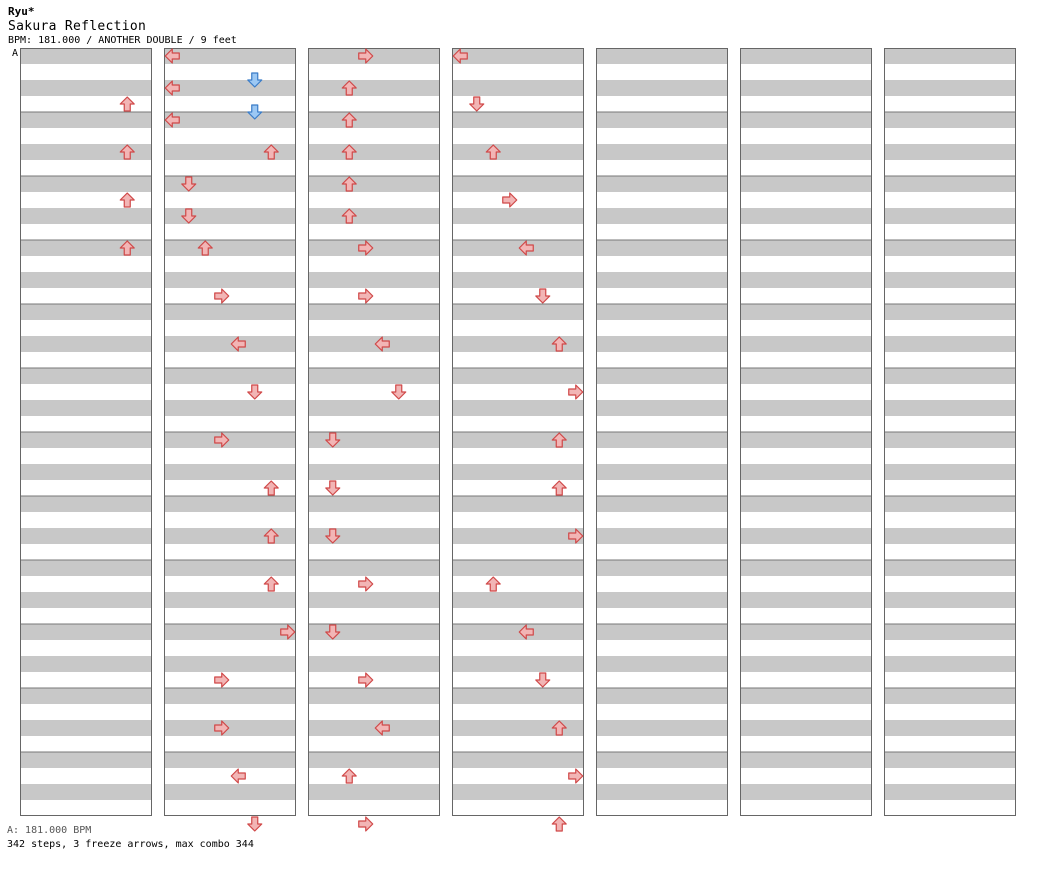  What do you see at coordinates (77, 26) in the screenshot?
I see `song-title: Sakura Reflection` at bounding box center [77, 26].